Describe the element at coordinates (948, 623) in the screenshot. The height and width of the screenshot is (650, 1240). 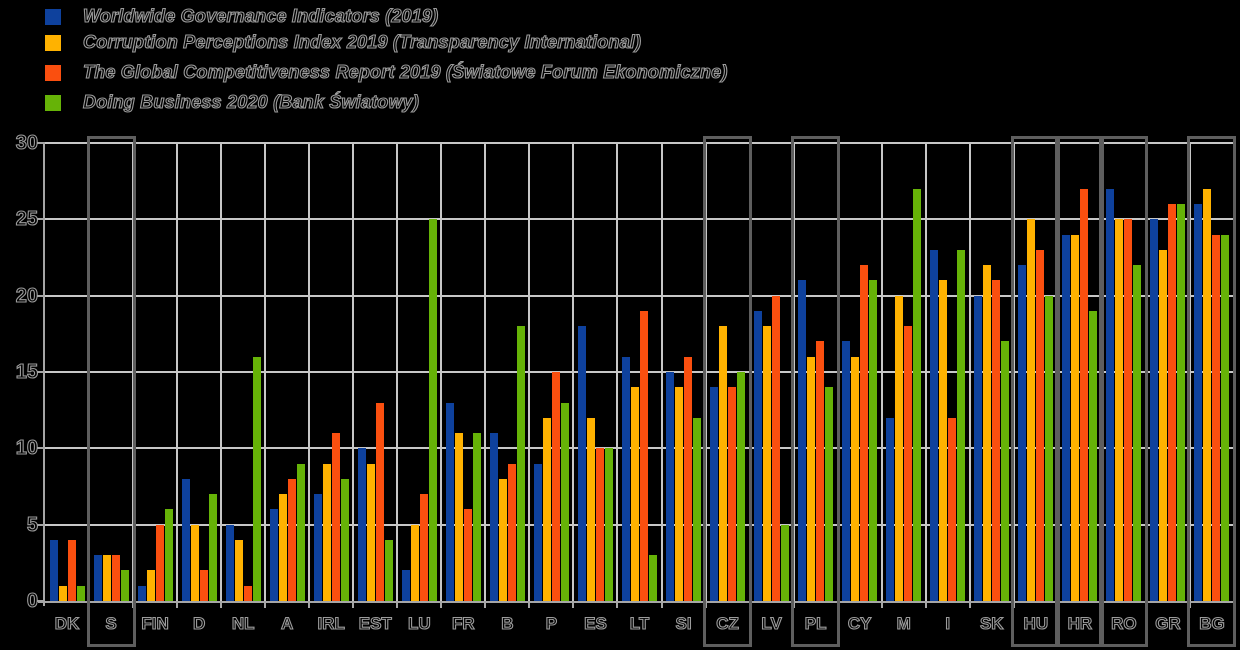
I see `x-axis-category-label: I` at that location.